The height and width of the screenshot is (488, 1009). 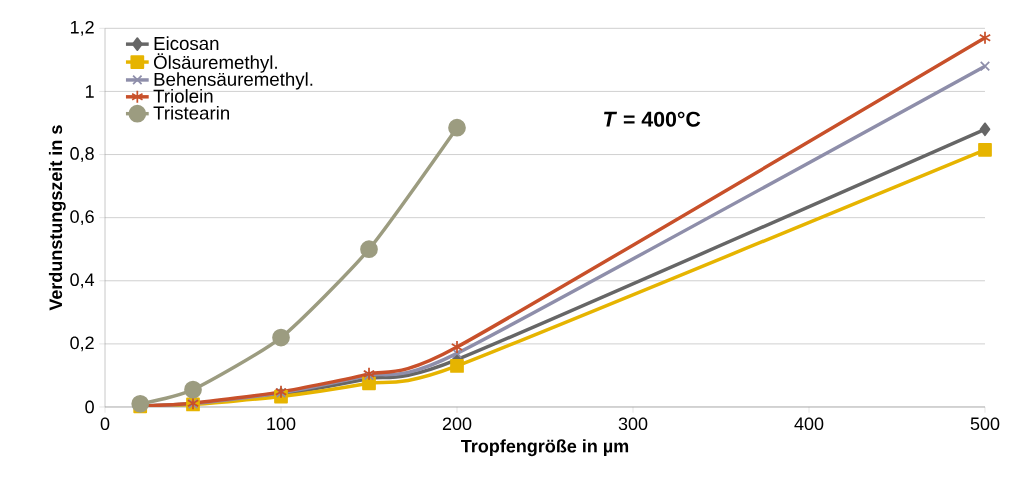 I want to click on y-tick-label: 1, so click(x=89, y=91).